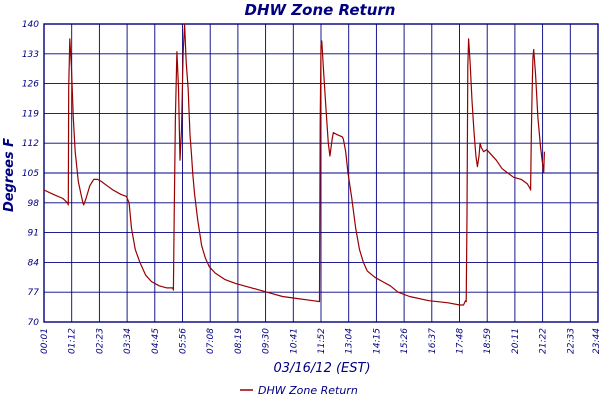 Image resolution: width=600 pixels, height=400 pixels. What do you see at coordinates (73, 341) in the screenshot?
I see `x-tick-label: 01:12` at bounding box center [73, 341].